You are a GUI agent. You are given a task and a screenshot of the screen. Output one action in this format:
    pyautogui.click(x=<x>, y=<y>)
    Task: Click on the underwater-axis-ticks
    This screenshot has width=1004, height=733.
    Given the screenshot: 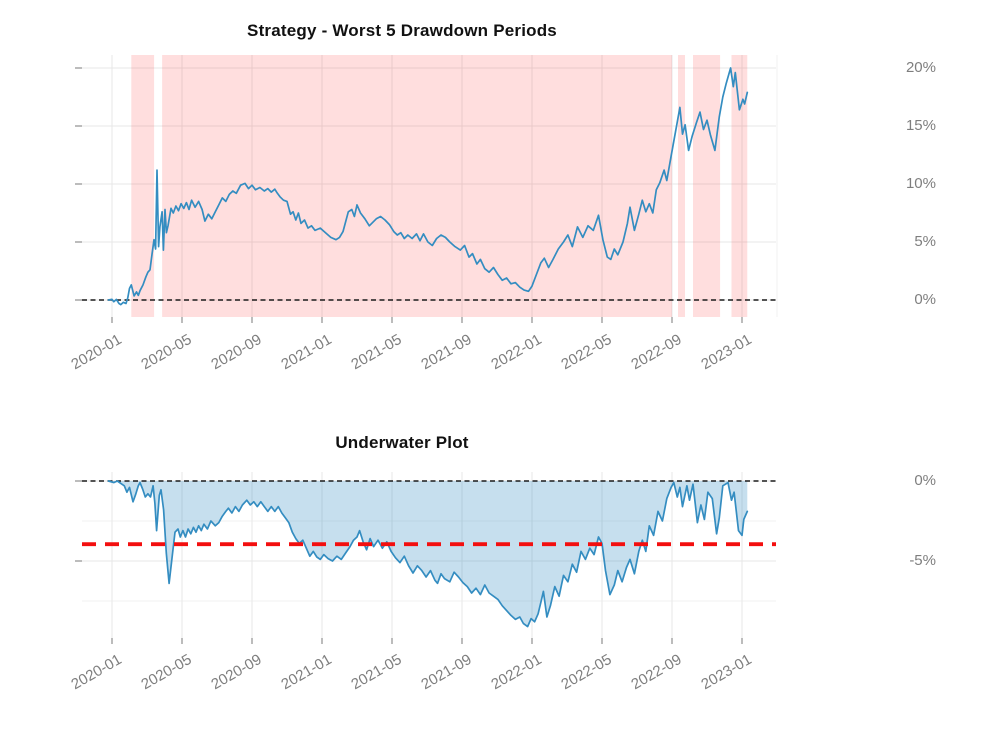 What is the action you would take?
    pyautogui.click(x=409, y=562)
    